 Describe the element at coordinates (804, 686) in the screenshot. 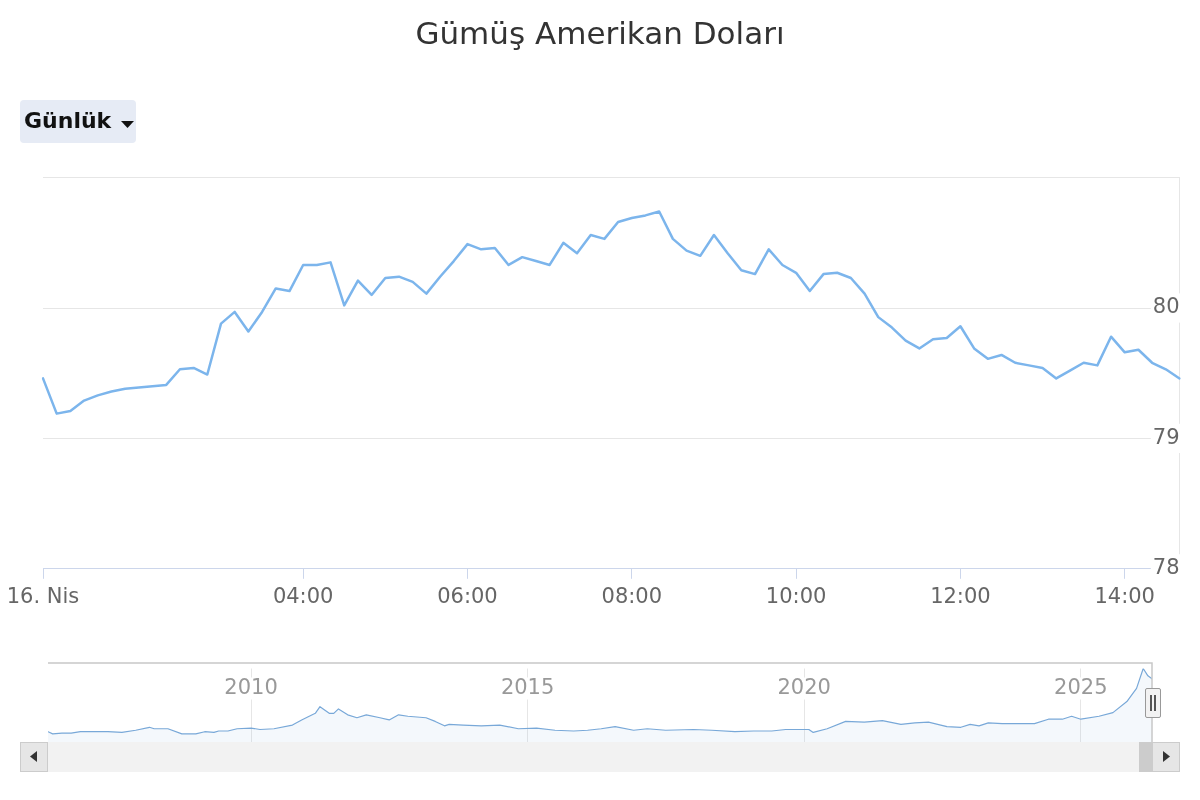

I see `x-tick-label: 2020` at that location.